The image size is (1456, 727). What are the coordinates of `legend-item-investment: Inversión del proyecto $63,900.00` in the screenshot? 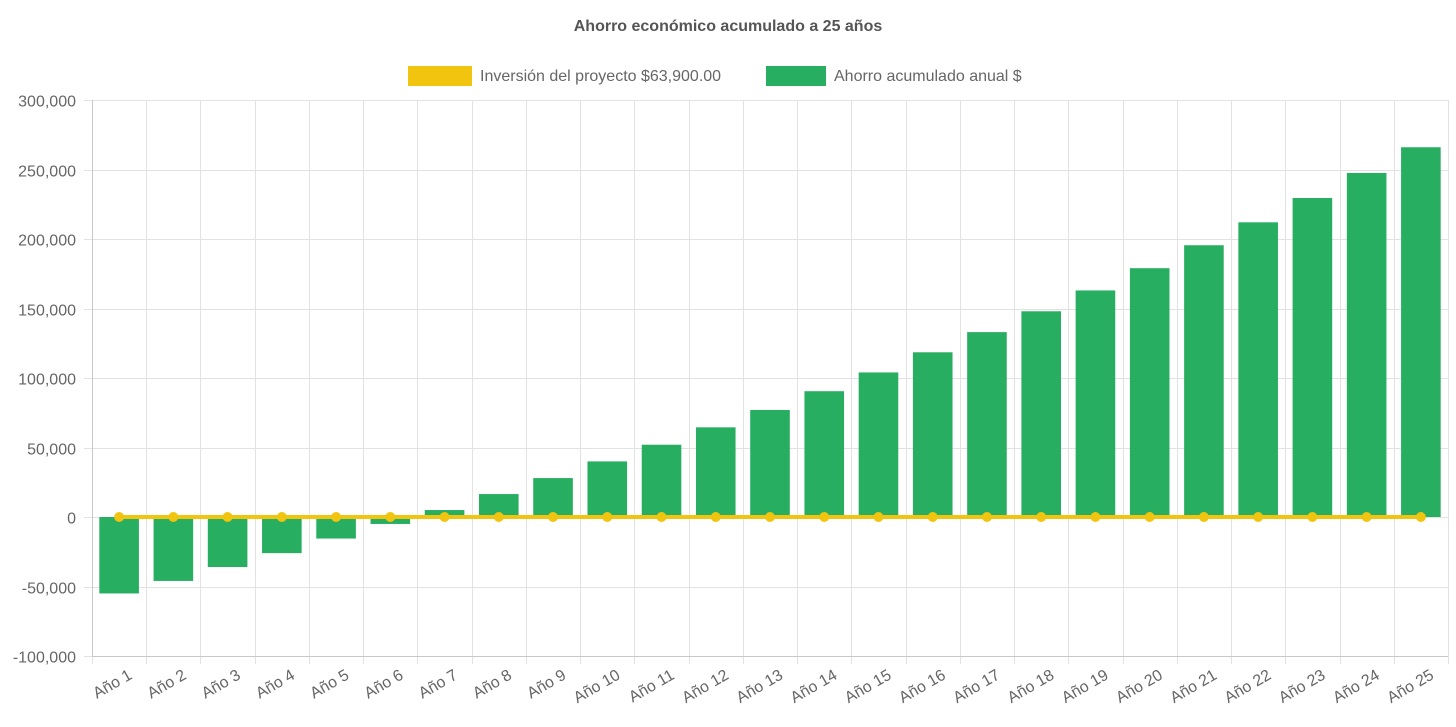 It's located at (564, 76).